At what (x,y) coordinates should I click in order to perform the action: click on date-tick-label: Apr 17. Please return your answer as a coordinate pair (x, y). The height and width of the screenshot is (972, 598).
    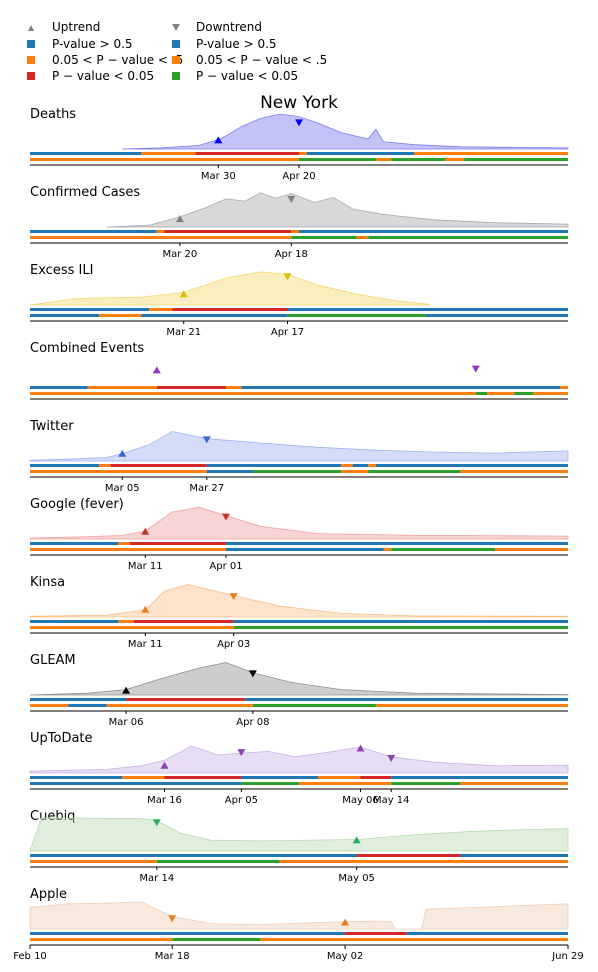
    Looking at the image, I should click on (287, 332).